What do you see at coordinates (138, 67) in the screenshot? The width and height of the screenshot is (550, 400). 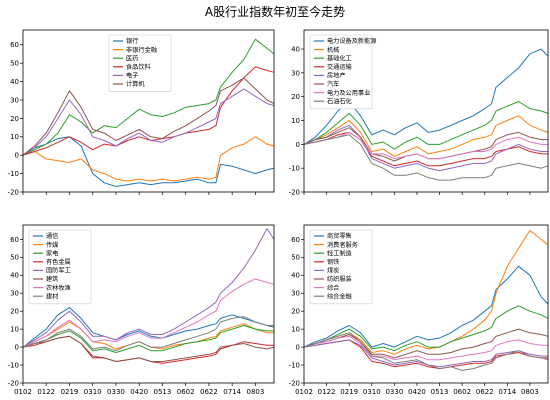 I see `legend-label: 食品饮料` at bounding box center [138, 67].